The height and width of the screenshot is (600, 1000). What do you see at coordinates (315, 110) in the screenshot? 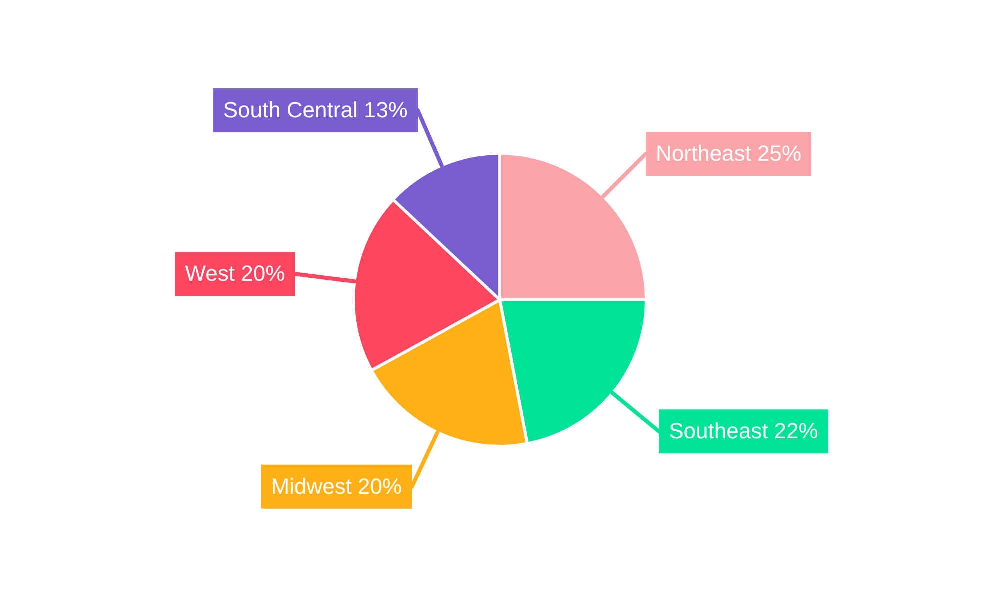
I see `slice-label: South Central 13%` at bounding box center [315, 110].